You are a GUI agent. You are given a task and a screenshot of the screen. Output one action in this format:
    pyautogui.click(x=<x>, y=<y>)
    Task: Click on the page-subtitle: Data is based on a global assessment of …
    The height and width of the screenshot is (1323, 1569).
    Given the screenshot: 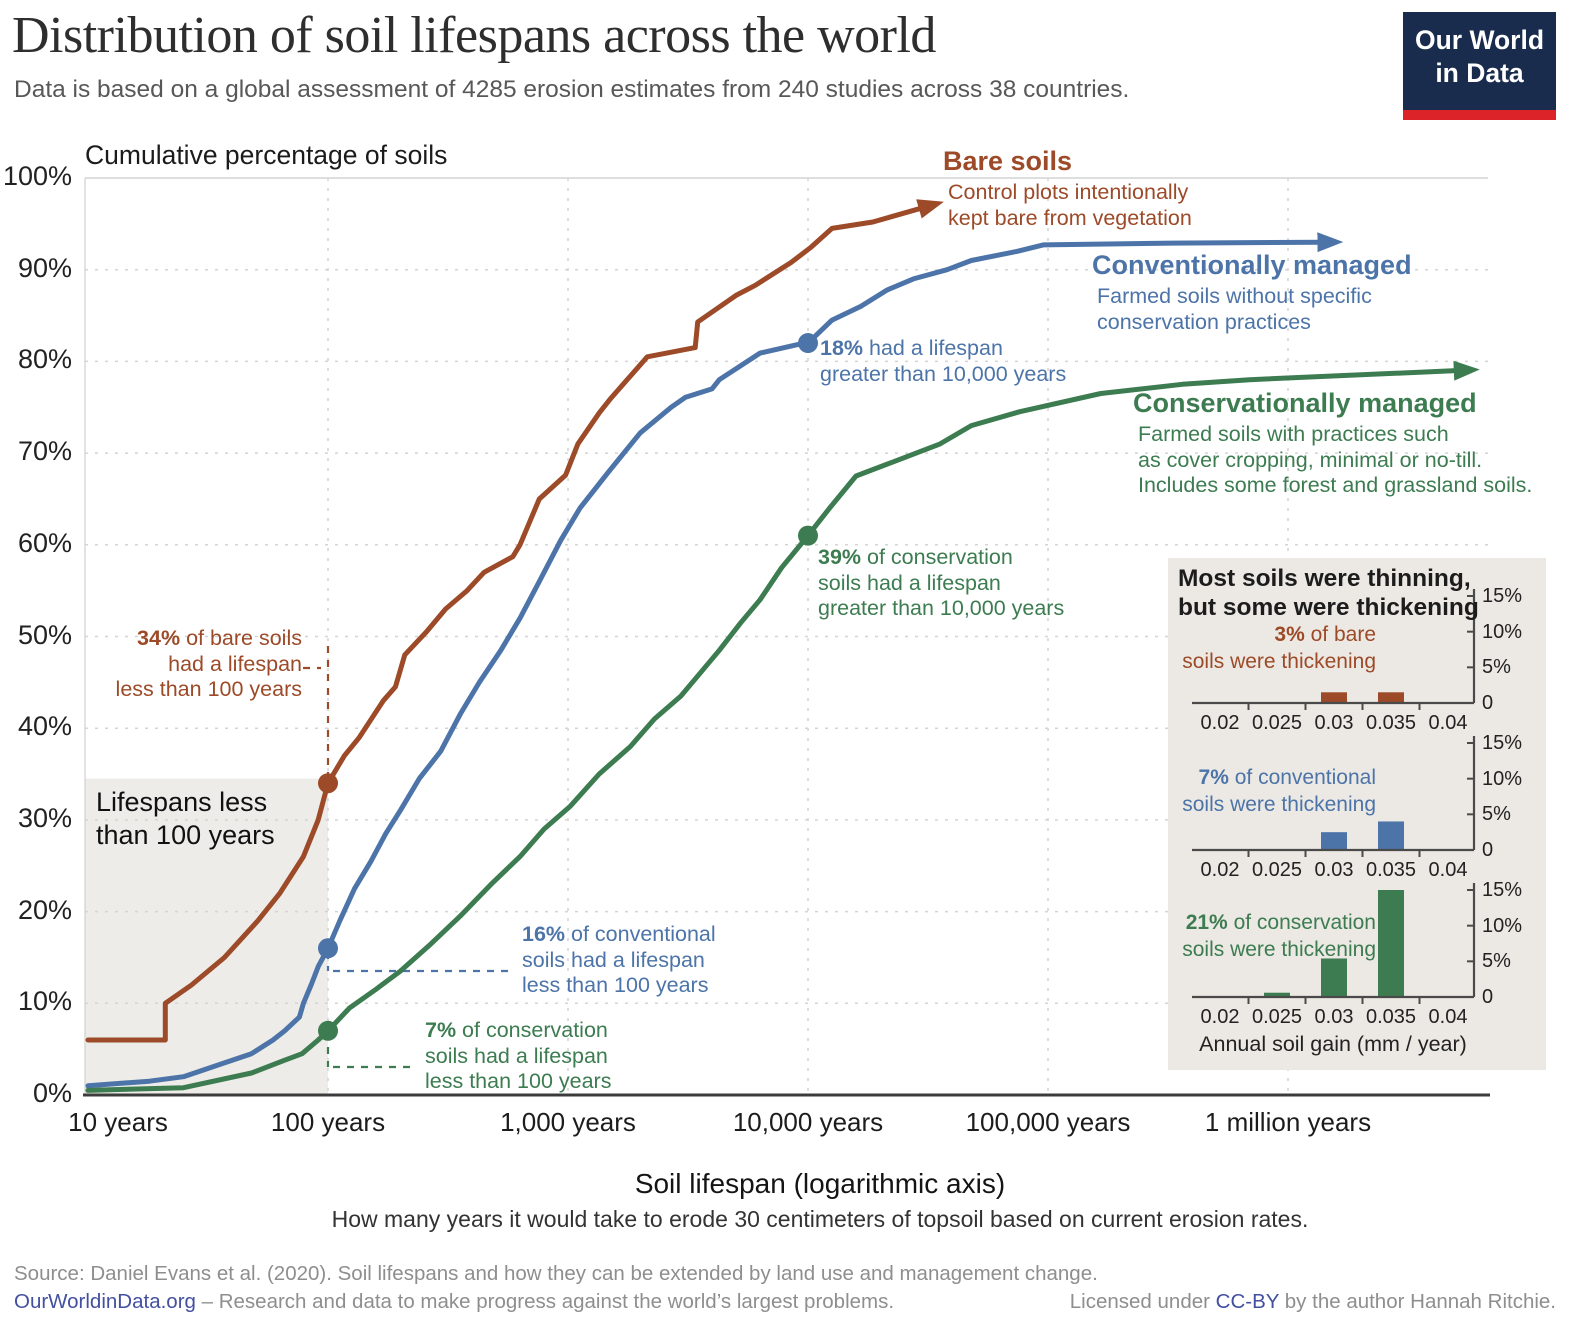 What is the action you would take?
    pyautogui.click(x=572, y=89)
    